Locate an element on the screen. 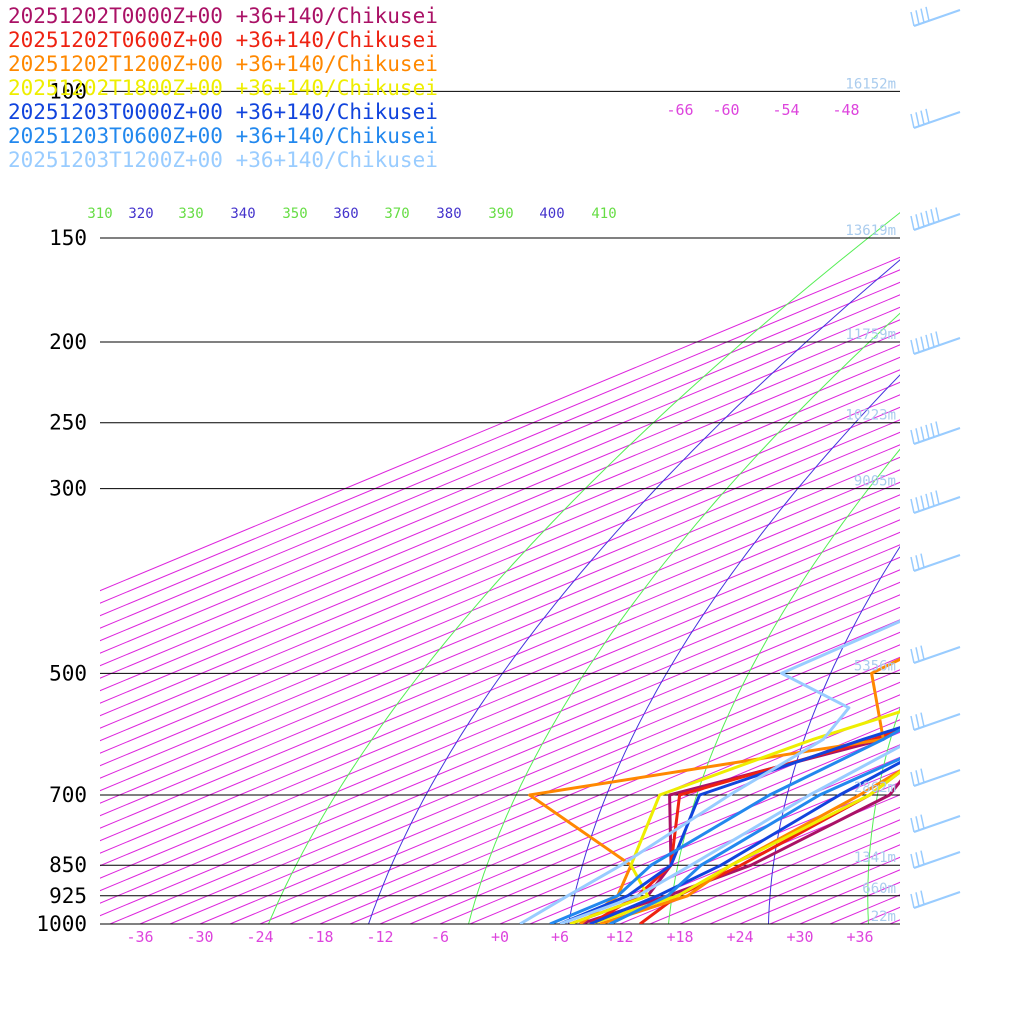 The image size is (1024, 1024). height-label: 660m is located at coordinates (879, 889).